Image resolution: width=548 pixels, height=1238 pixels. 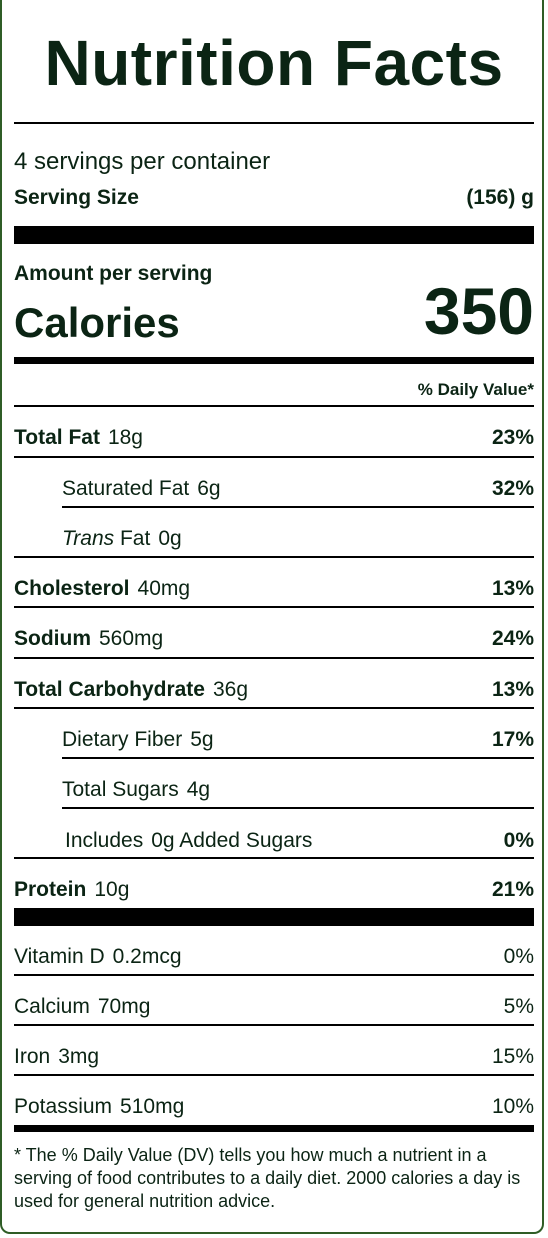 What do you see at coordinates (512, 1056) in the screenshot?
I see `vitamin-dv: 15%` at bounding box center [512, 1056].